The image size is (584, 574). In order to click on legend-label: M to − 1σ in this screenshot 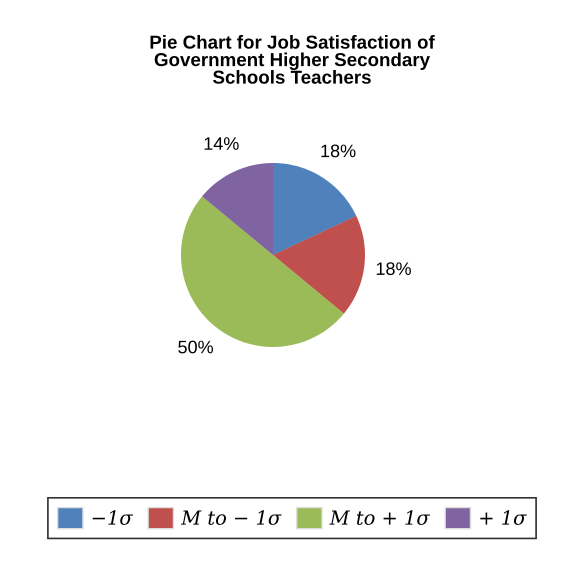, I will do `click(231, 517)`.